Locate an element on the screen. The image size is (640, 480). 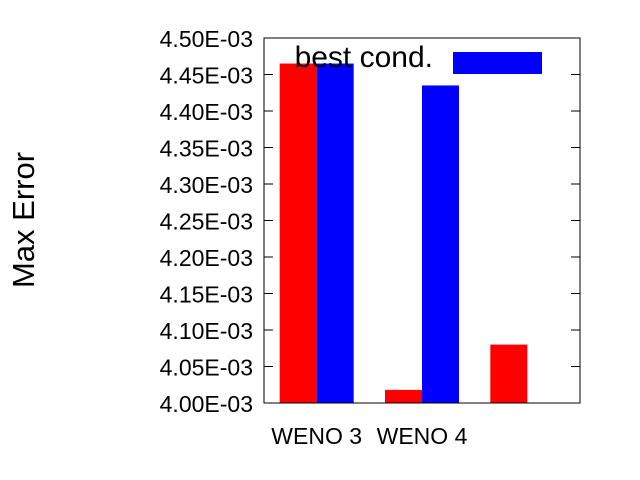
y-tick-label: 4.30E-03 is located at coordinates (206, 185).